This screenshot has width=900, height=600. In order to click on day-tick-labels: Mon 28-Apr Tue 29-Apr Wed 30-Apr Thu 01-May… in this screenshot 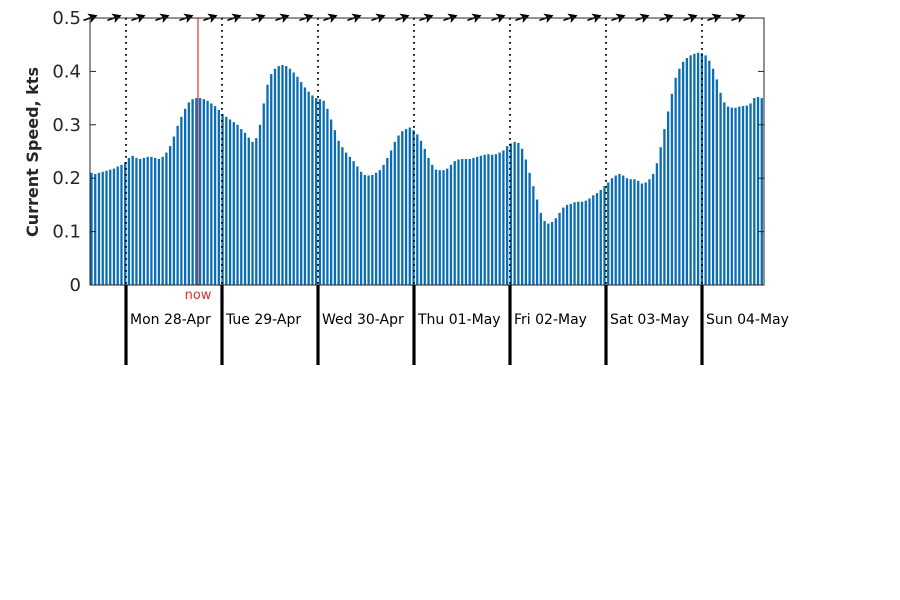, I will do `click(459, 320)`.